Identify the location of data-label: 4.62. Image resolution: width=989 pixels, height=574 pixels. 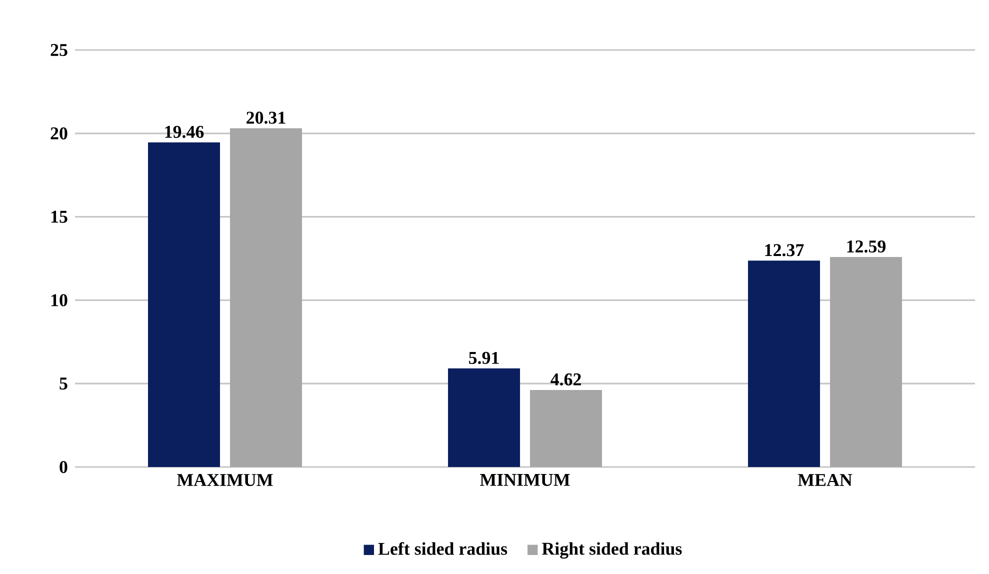
(565, 379).